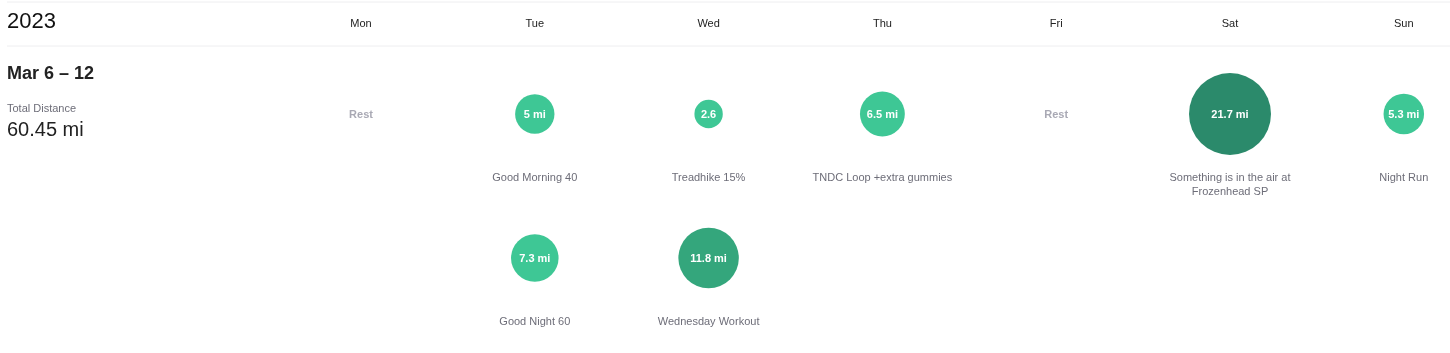  What do you see at coordinates (1404, 114) in the screenshot?
I see `data-label: 5.3 mi` at bounding box center [1404, 114].